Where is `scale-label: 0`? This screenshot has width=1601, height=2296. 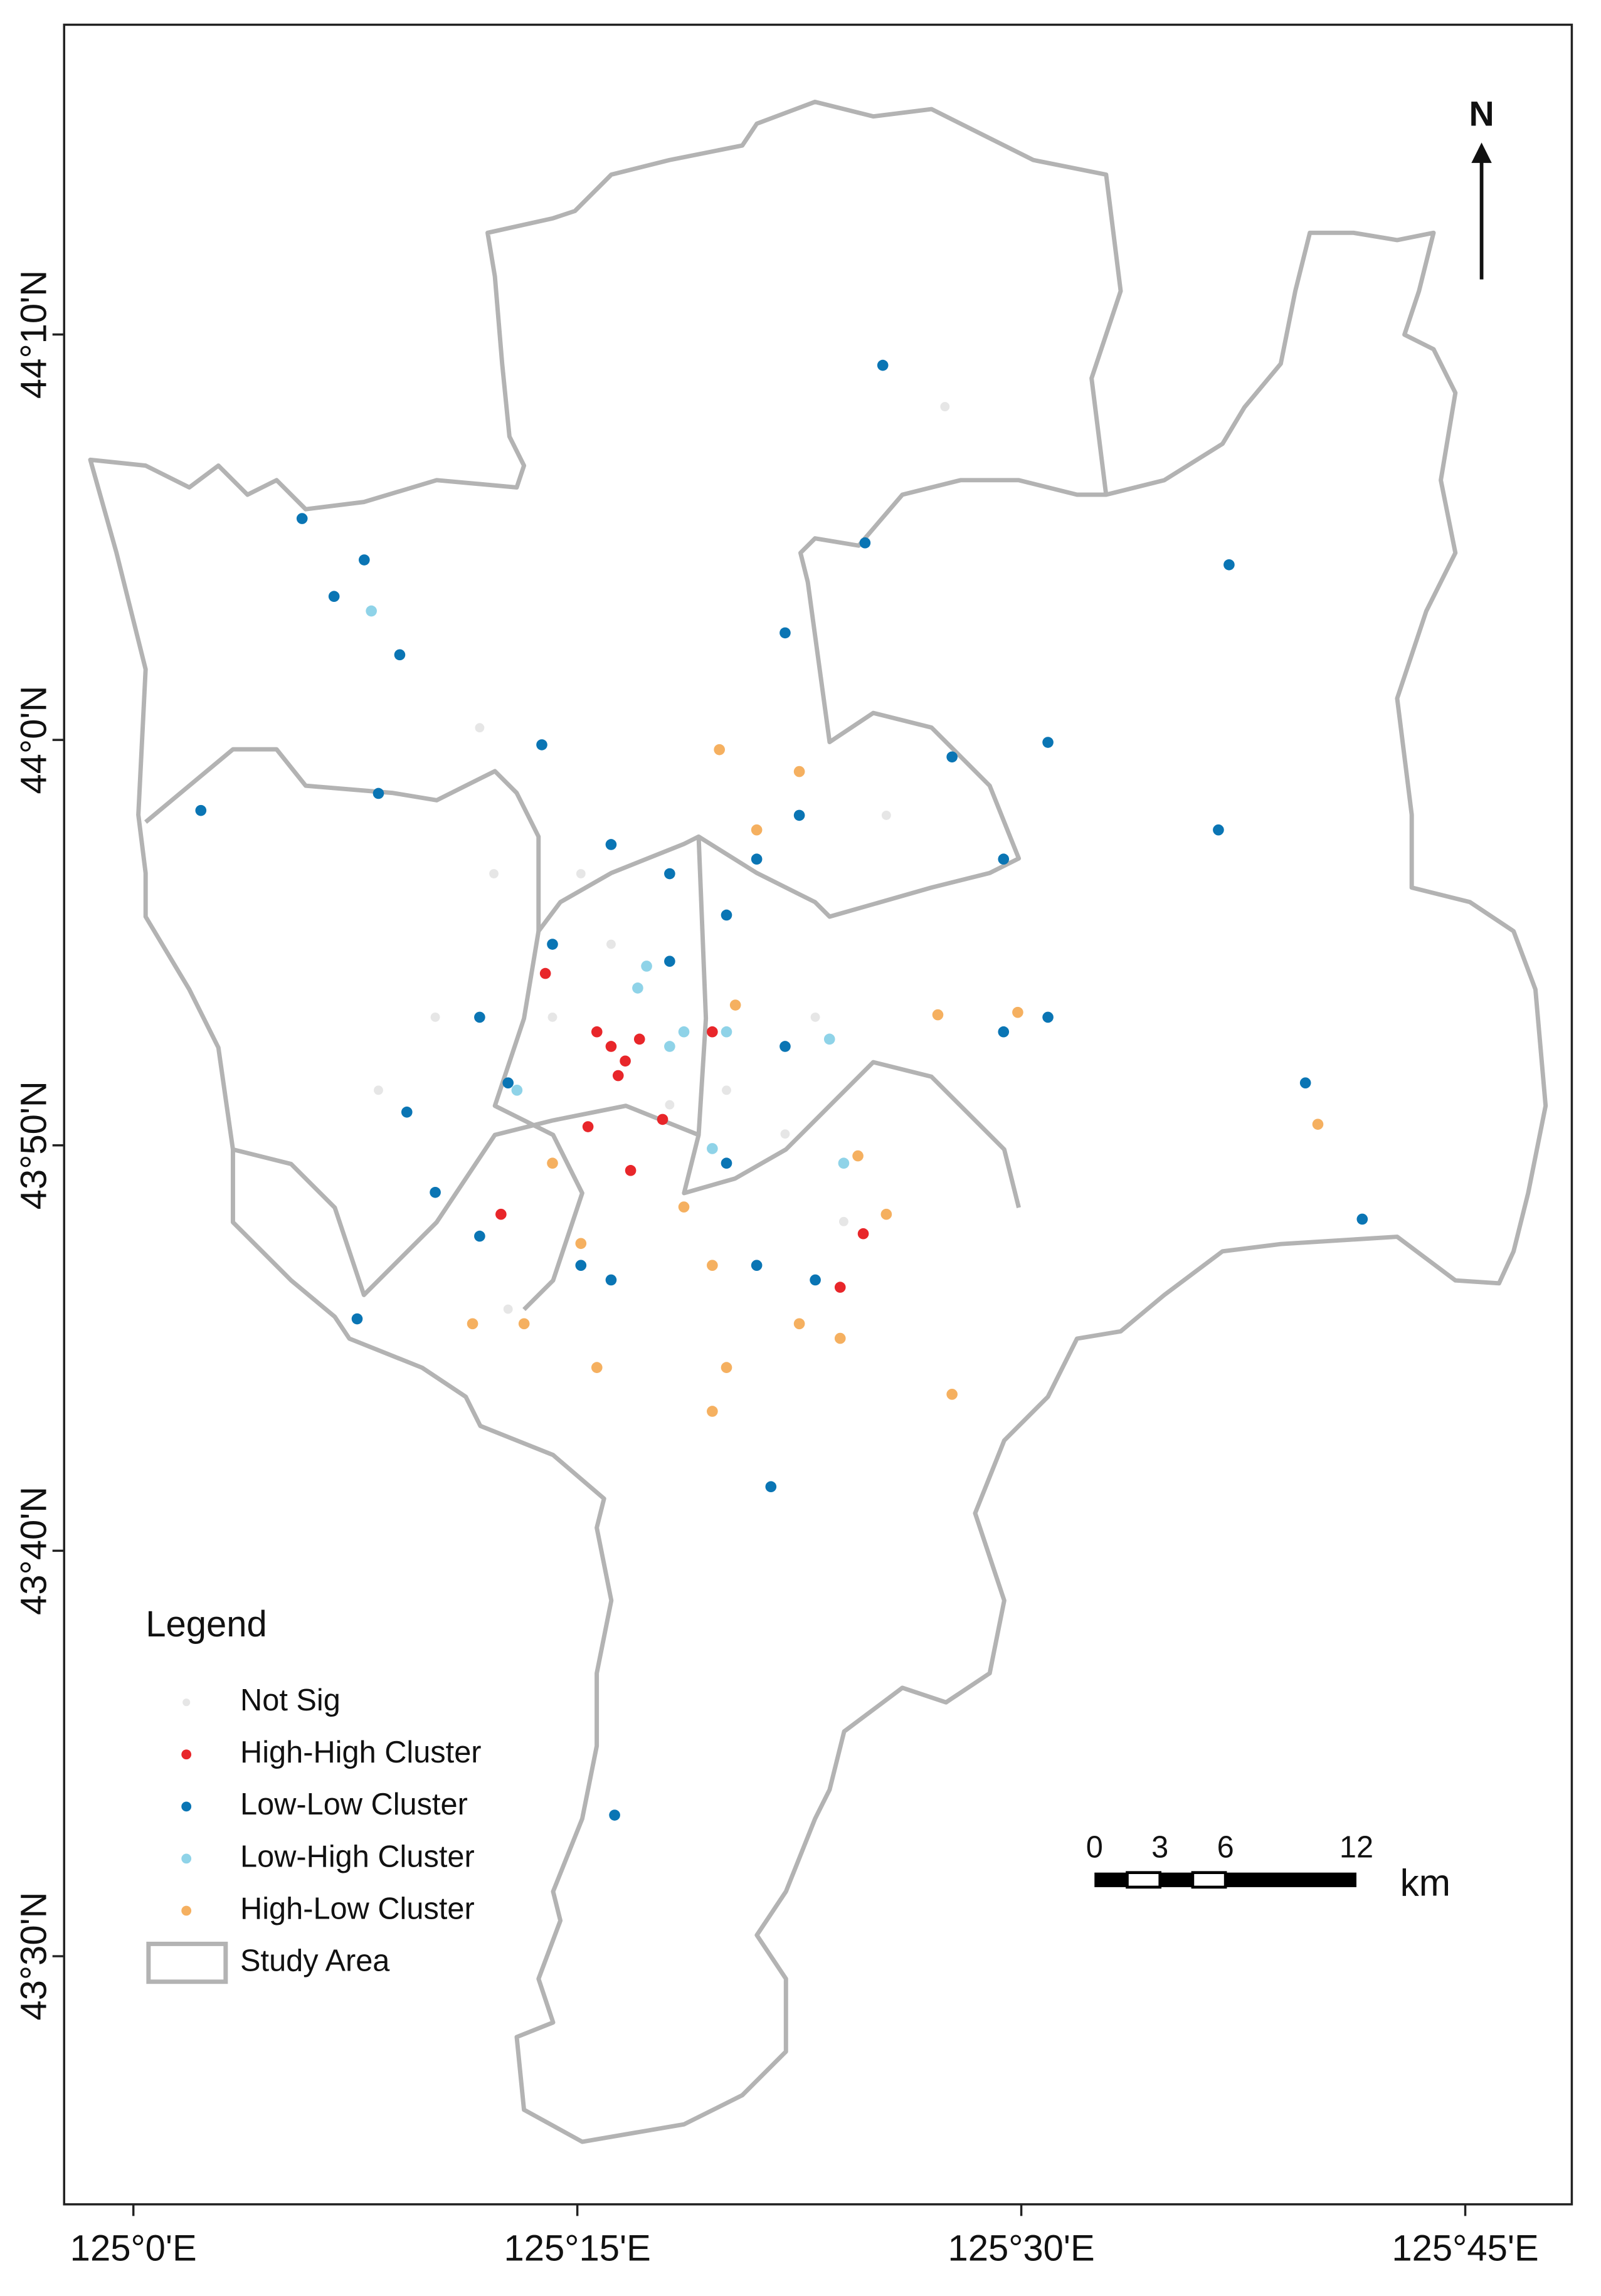 scale-label: 0 is located at coordinates (1094, 1847).